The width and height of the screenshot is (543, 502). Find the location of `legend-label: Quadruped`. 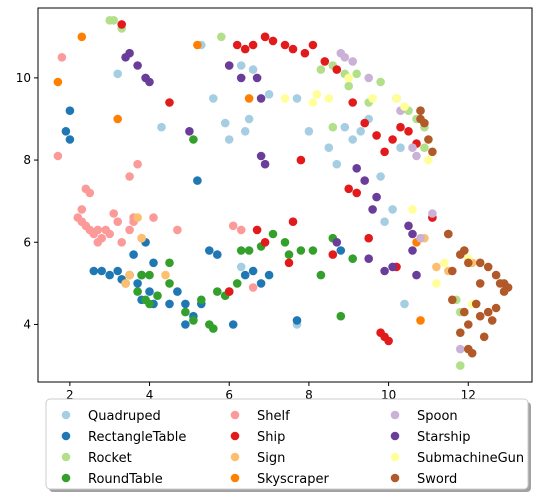

legend-label: Quadruped is located at coordinates (124, 416).